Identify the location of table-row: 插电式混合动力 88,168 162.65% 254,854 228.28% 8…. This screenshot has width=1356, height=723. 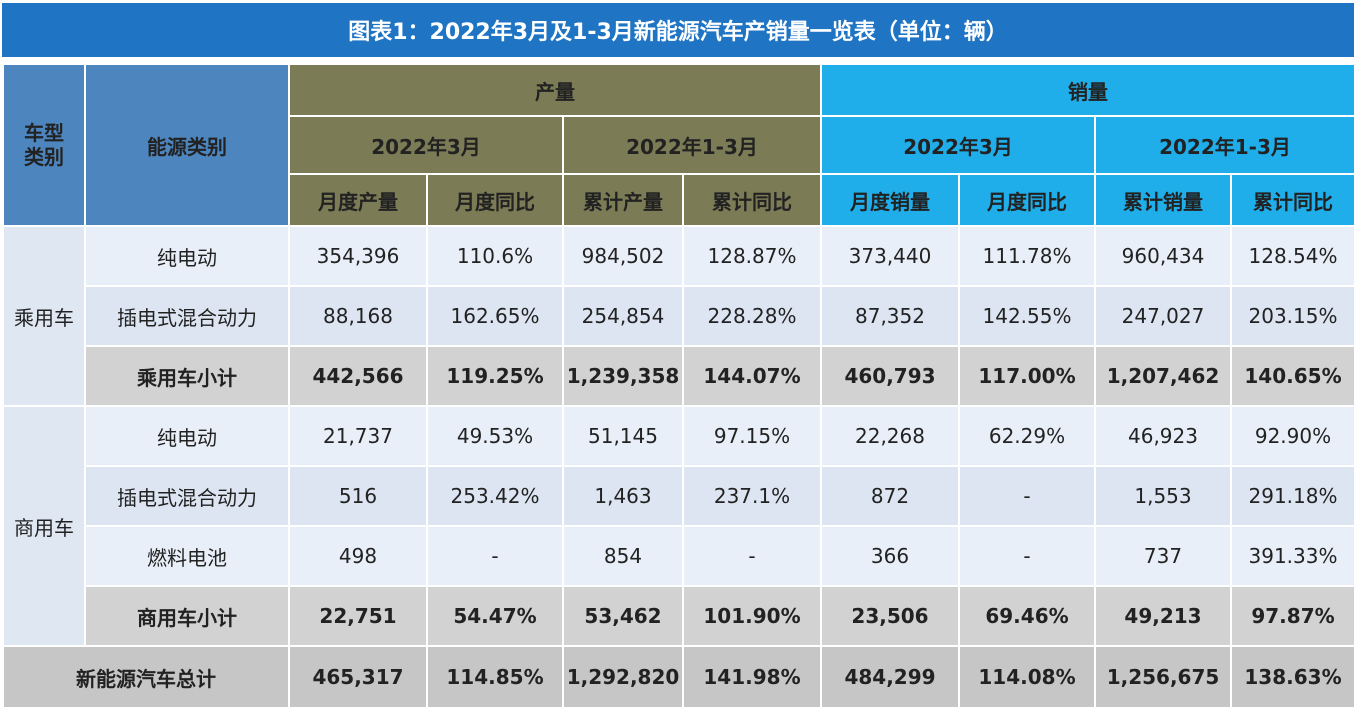
(679, 316).